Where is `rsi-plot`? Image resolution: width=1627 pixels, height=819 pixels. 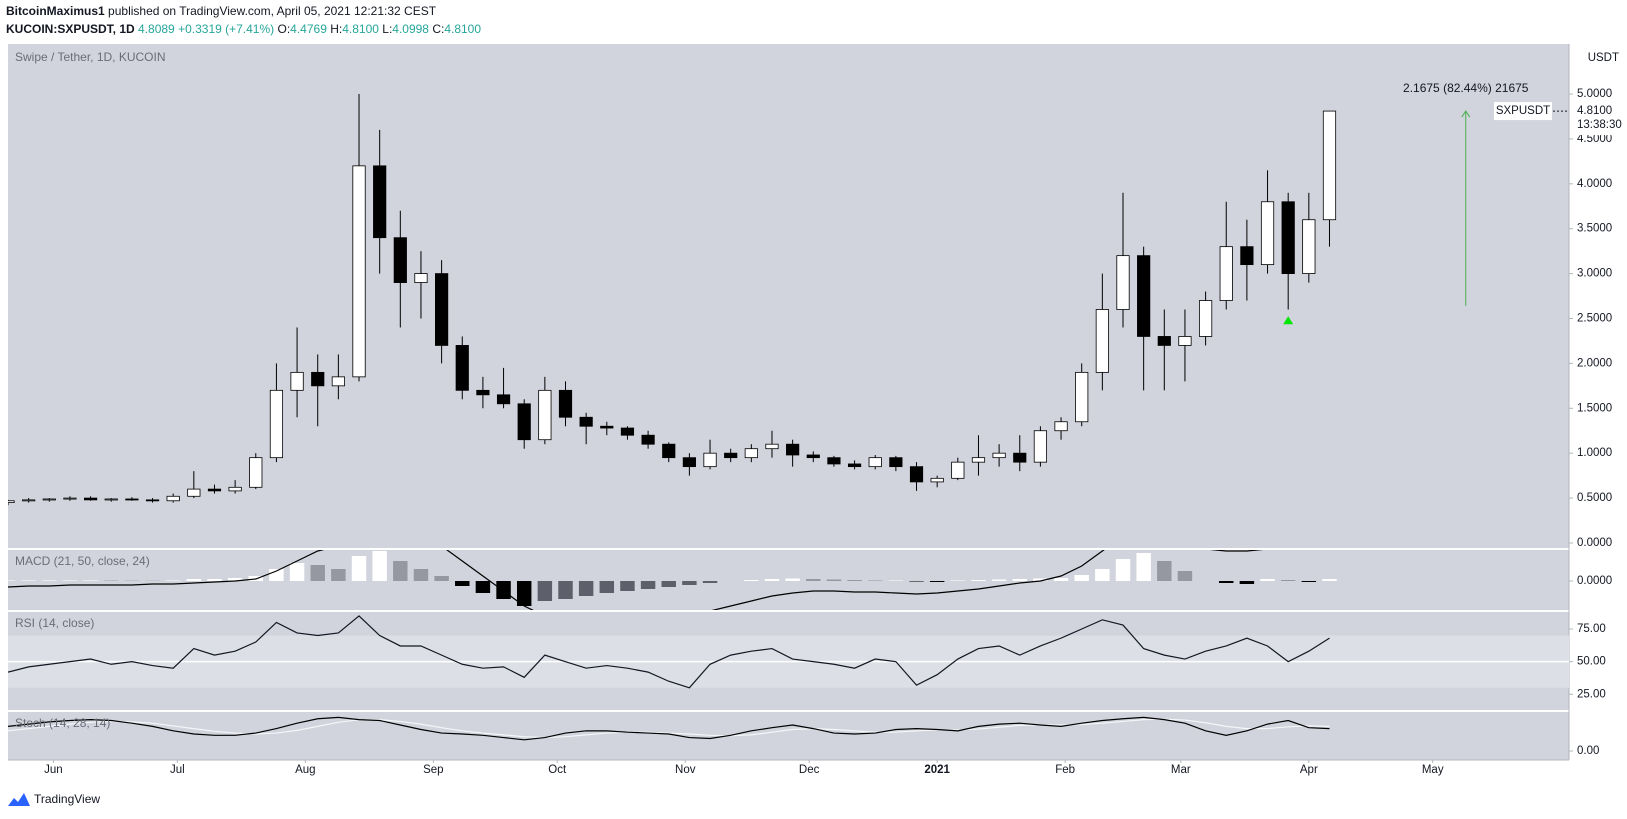 rsi-plot is located at coordinates (788, 652).